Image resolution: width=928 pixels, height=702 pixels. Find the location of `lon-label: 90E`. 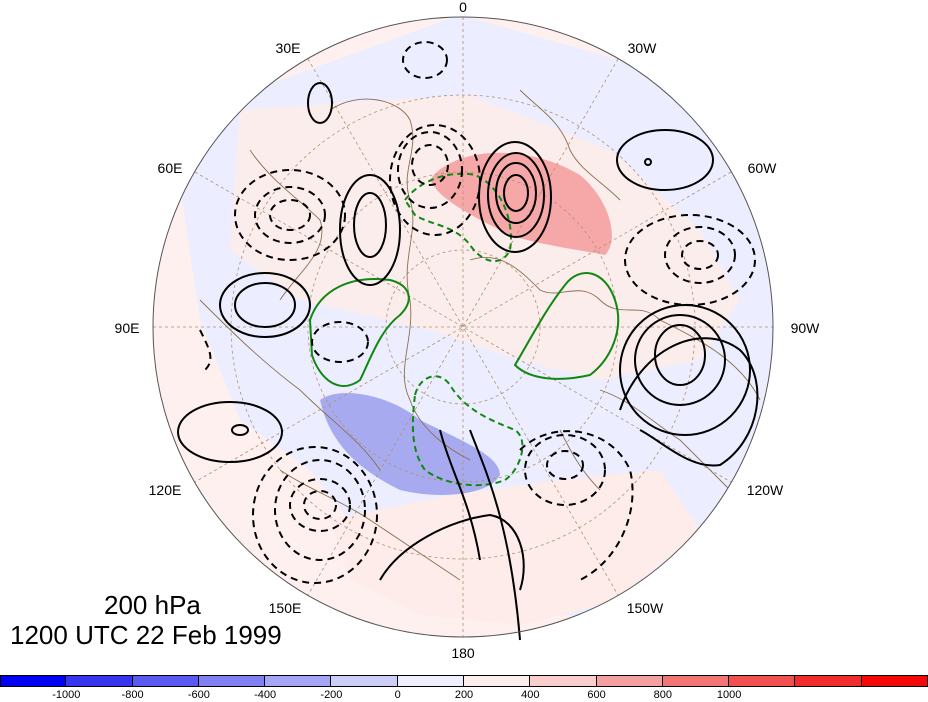

lon-label: 90E is located at coordinates (127, 328).